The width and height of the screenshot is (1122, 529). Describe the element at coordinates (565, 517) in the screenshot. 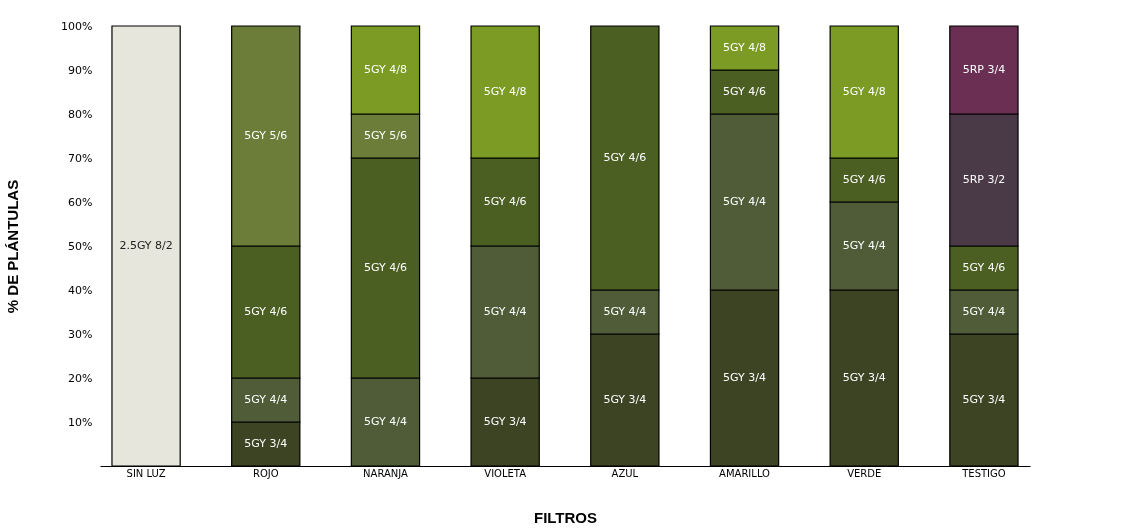

I see `x-axis-title: FILTROS` at that location.